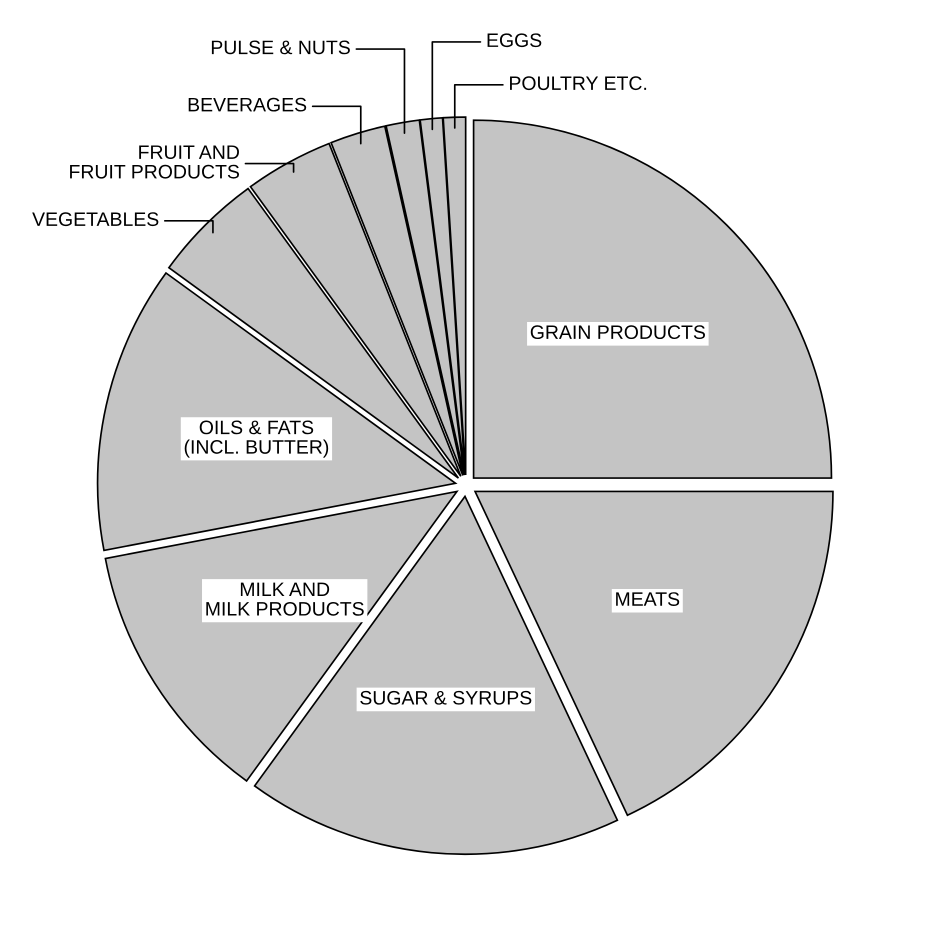 The image size is (932, 934). What do you see at coordinates (578, 83) in the screenshot?
I see `slice-label: POULTRY ETC.` at bounding box center [578, 83].